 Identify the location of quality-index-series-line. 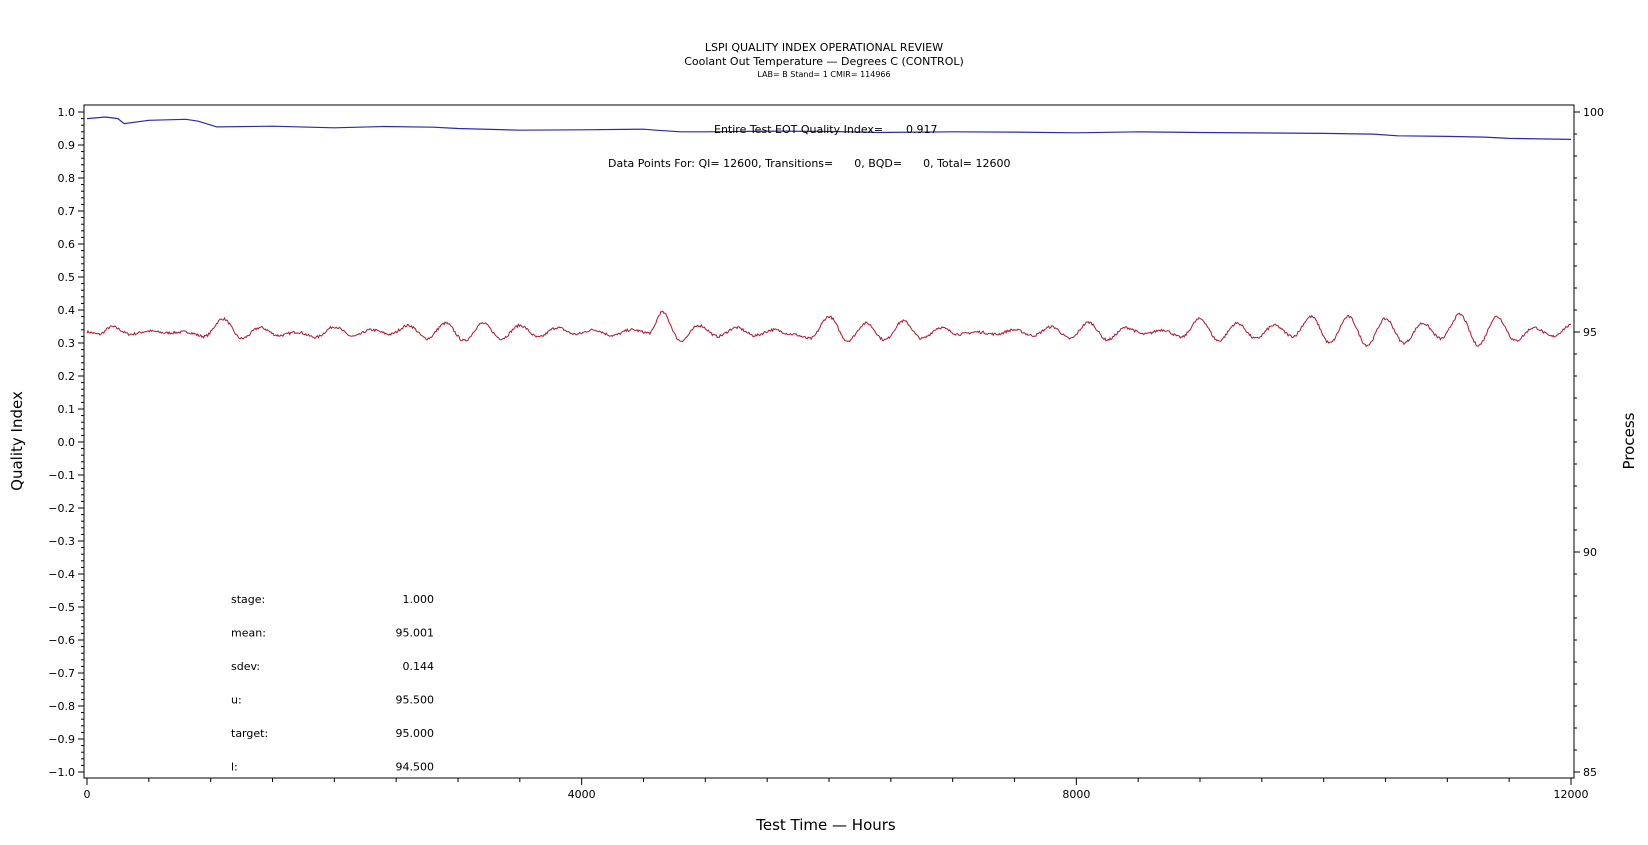
(829, 128).